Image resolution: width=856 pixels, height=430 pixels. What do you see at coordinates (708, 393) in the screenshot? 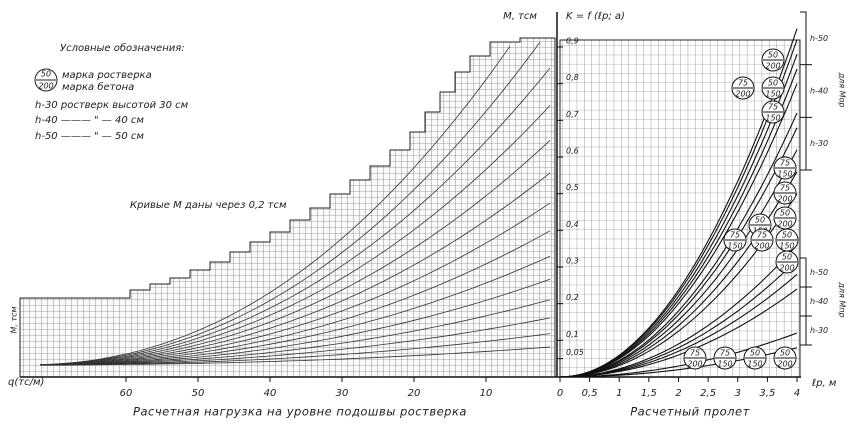
I see `x-tick-label: 2,5` at bounding box center [708, 393].